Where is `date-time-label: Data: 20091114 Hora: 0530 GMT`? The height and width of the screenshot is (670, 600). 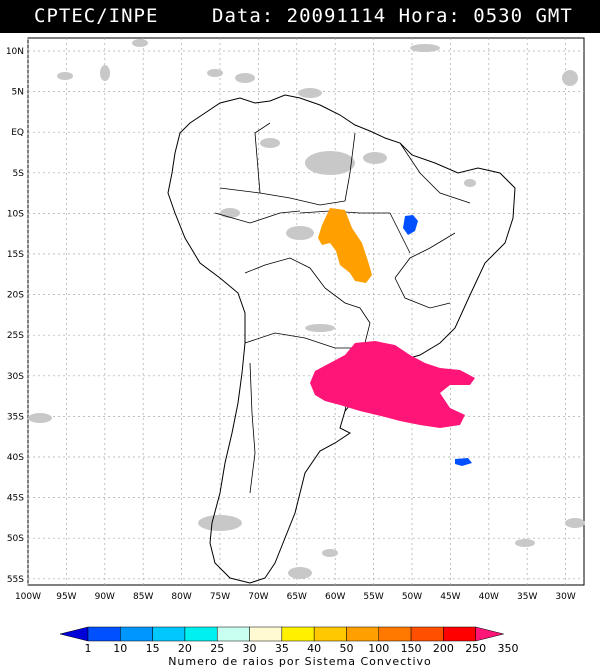 date-time-label: Data: 20091114 Hora: 0530 GMT is located at coordinates (392, 16).